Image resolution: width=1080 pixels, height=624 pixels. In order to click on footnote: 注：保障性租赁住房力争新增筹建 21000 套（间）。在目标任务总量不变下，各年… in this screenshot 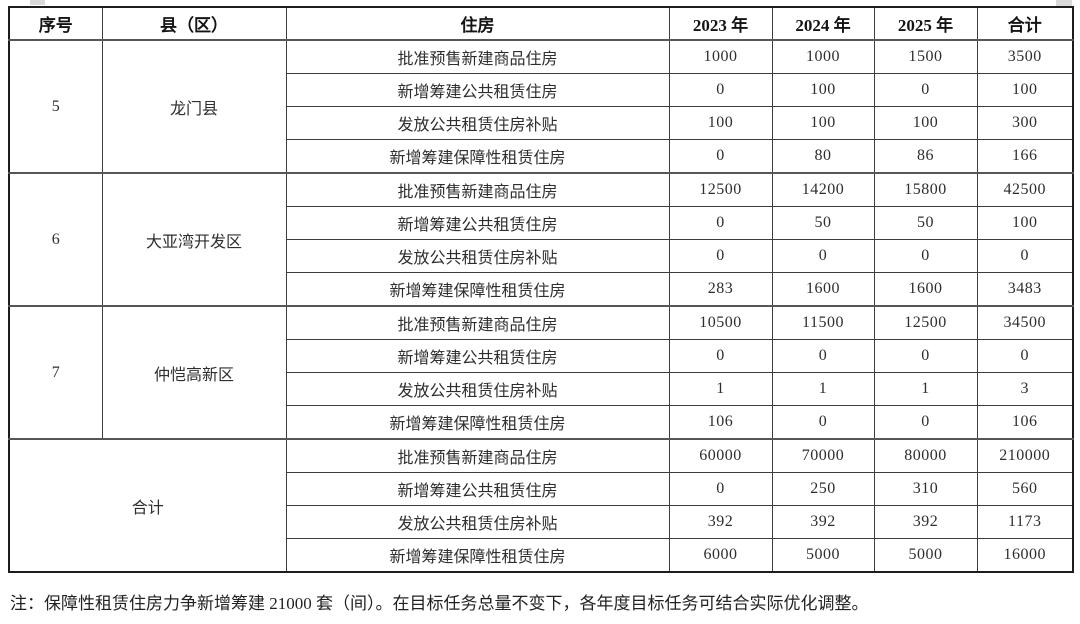, I will do `click(439, 603)`.